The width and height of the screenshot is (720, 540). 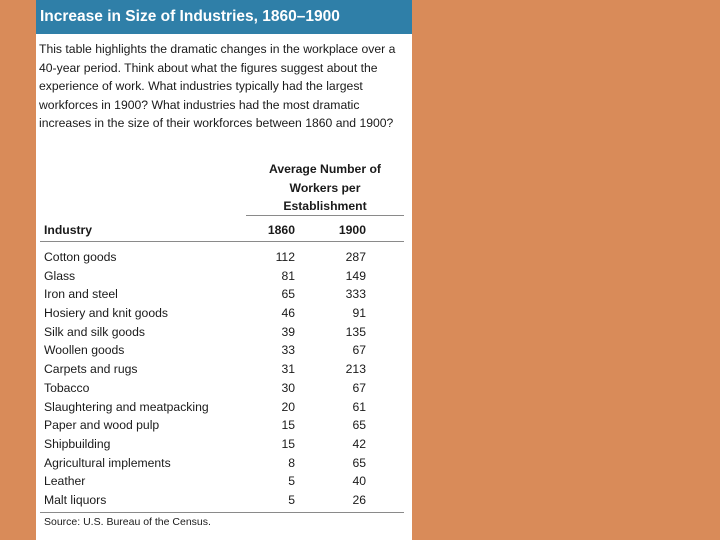 What do you see at coordinates (359, 313) in the screenshot?
I see `value-1900-cell: 91` at bounding box center [359, 313].